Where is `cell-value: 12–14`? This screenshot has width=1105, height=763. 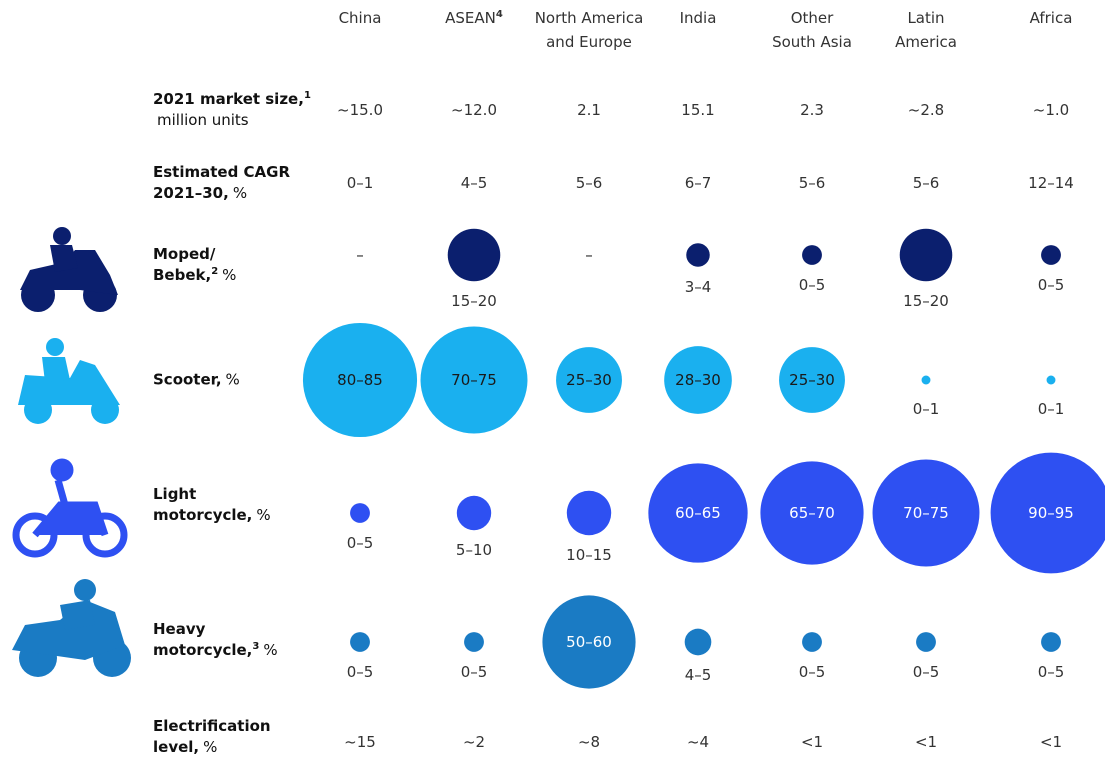 cell-value: 12–14 is located at coordinates (1051, 183).